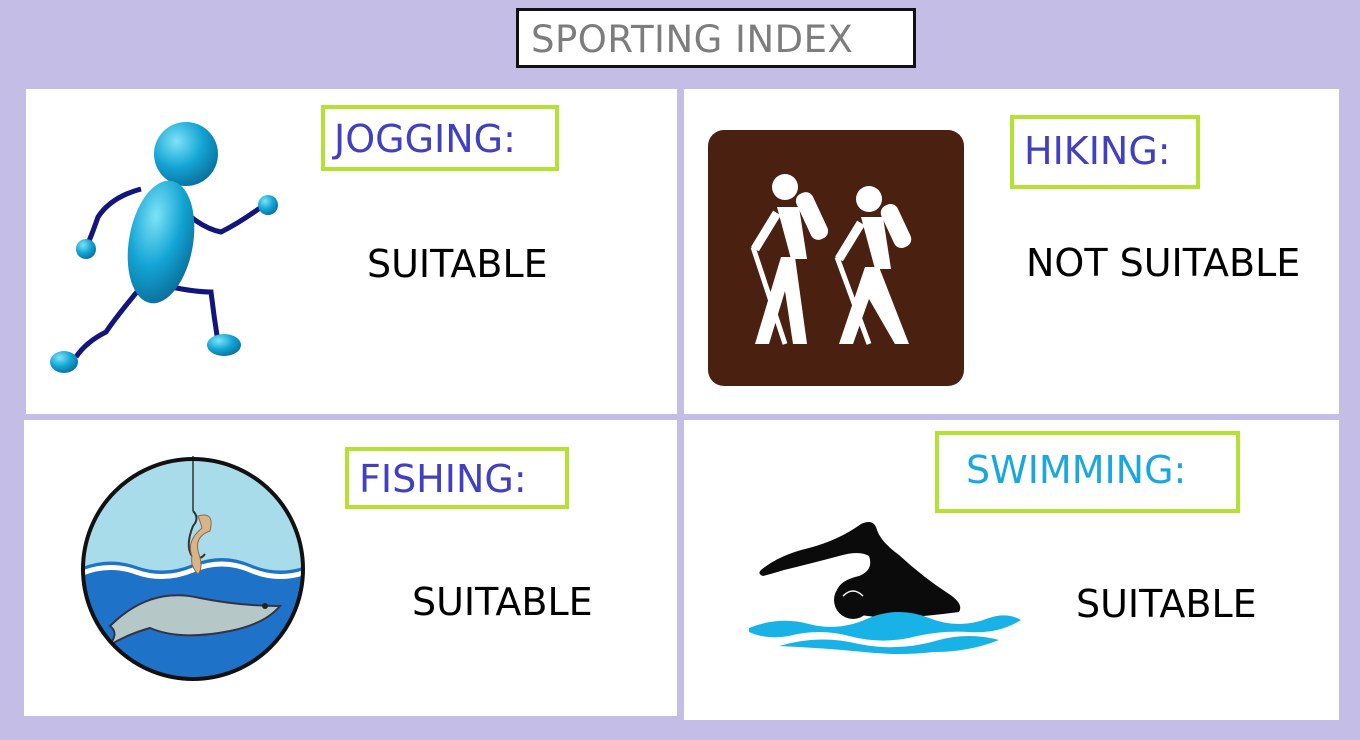  I want to click on jogging-label-box, so click(440, 138).